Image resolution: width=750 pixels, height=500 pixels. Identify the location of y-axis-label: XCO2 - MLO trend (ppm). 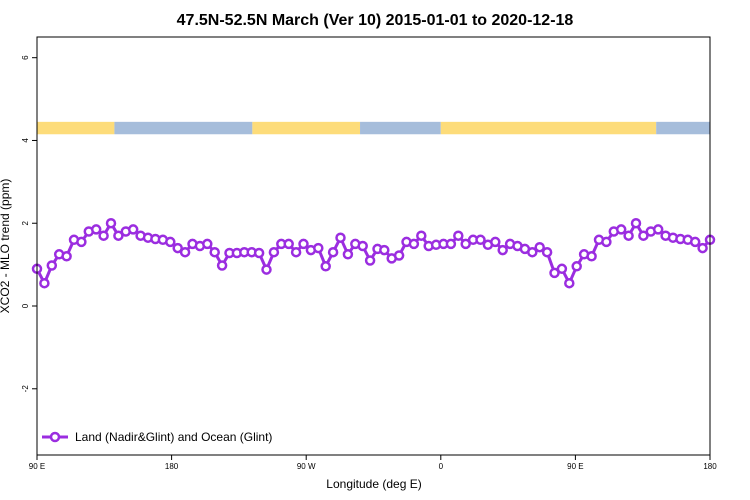
(6, 246).